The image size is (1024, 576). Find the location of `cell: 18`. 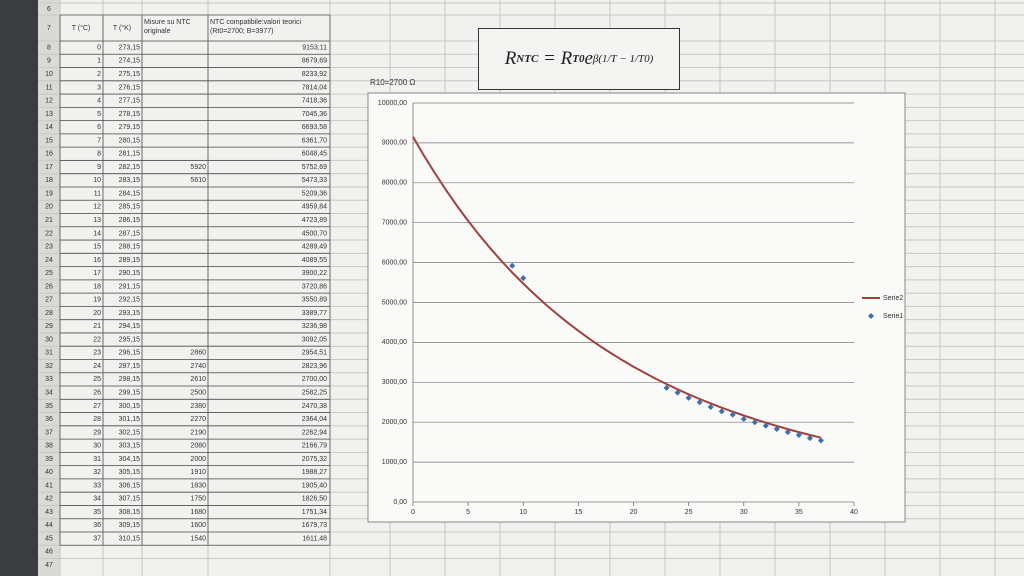

cell: 18 is located at coordinates (97, 286).